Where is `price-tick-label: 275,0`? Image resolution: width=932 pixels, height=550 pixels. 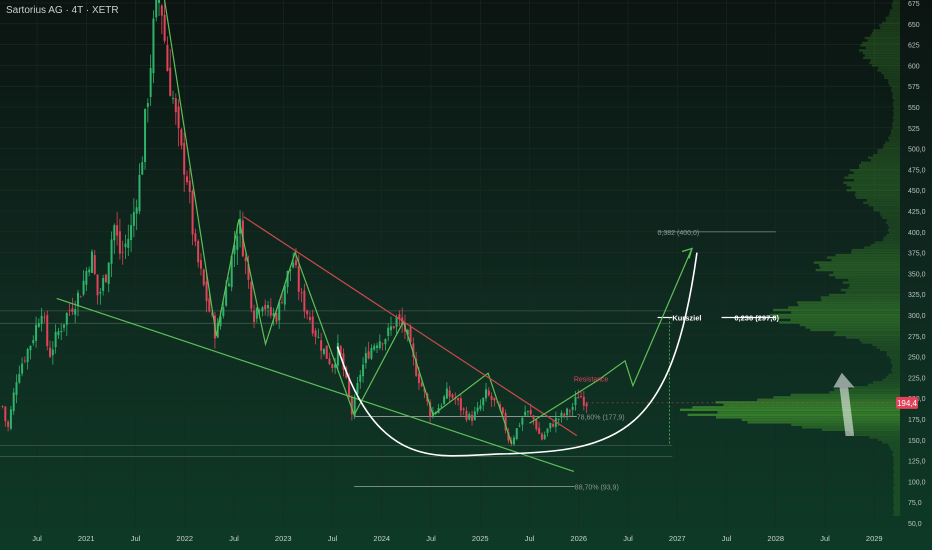
price-tick-label: 275,0 is located at coordinates (917, 337).